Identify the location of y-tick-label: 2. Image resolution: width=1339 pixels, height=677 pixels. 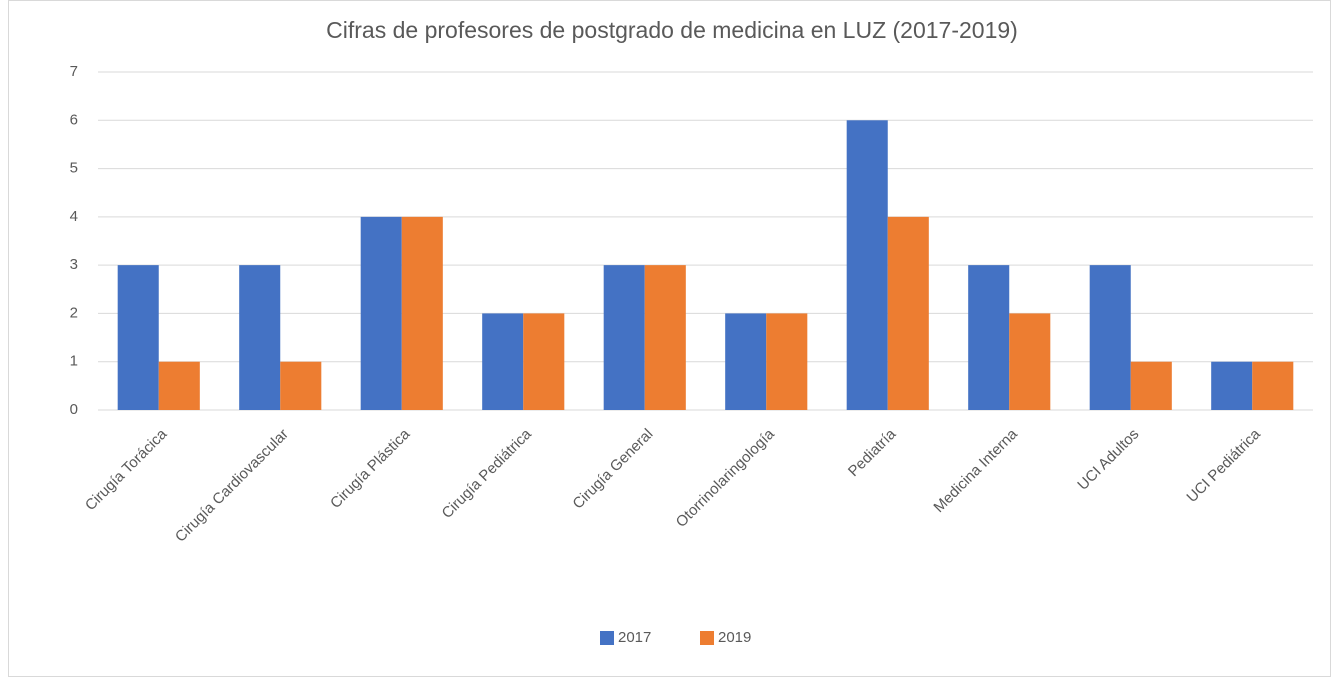
(74, 312).